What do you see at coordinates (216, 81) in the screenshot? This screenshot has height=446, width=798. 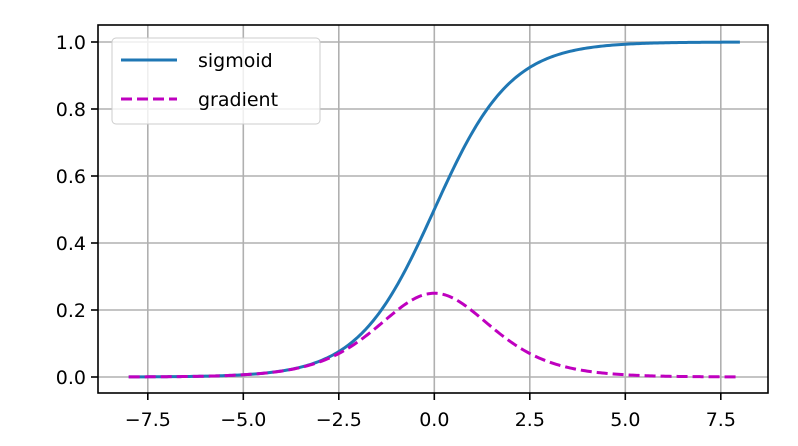 I see `legend: sigmoid gradient` at bounding box center [216, 81].